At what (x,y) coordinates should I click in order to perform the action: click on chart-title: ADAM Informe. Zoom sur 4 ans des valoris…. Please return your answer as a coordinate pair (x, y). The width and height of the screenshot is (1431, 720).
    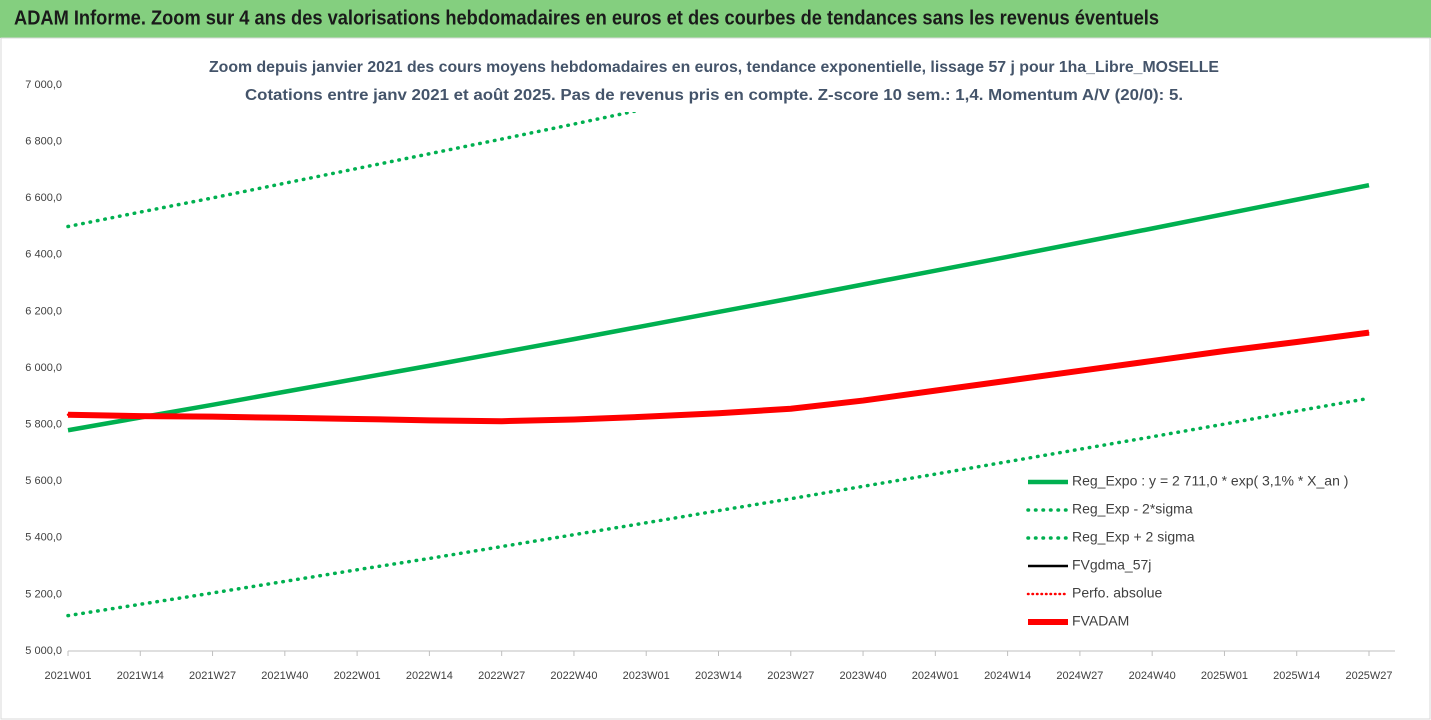
    Looking at the image, I should click on (586, 18).